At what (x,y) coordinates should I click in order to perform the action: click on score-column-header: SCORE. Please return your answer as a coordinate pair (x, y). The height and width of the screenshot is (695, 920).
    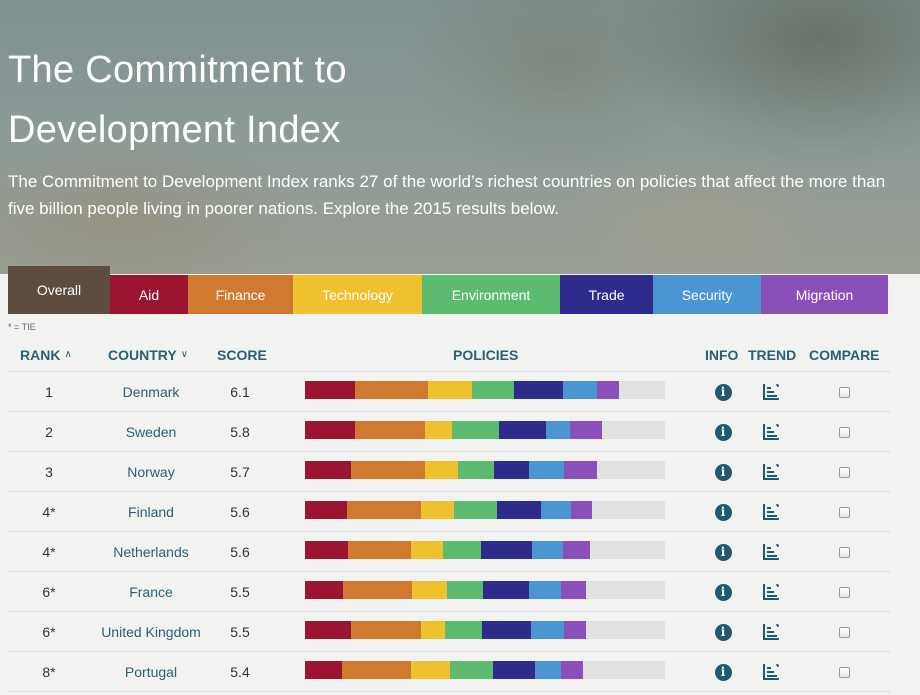
    Looking at the image, I should click on (242, 354).